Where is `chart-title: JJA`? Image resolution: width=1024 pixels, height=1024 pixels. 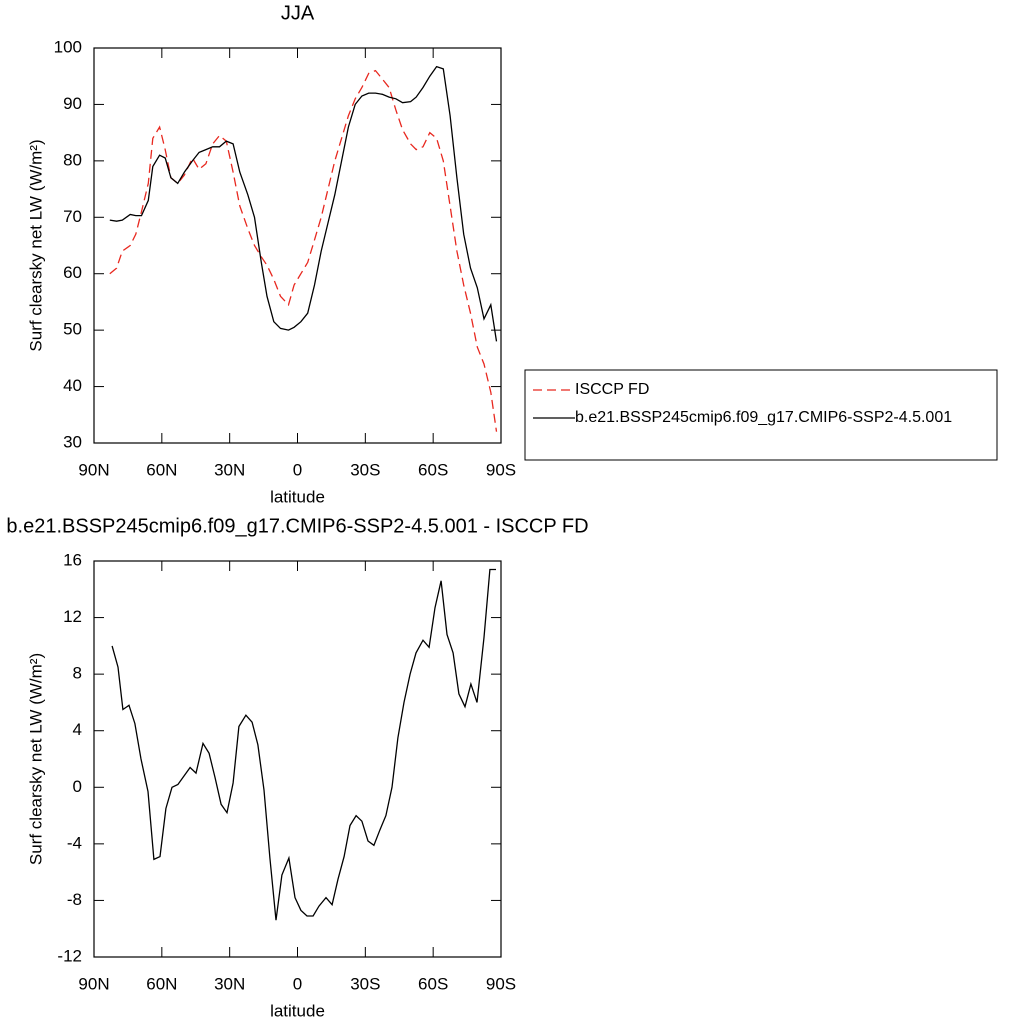
chart-title: JJA is located at coordinates (298, 13).